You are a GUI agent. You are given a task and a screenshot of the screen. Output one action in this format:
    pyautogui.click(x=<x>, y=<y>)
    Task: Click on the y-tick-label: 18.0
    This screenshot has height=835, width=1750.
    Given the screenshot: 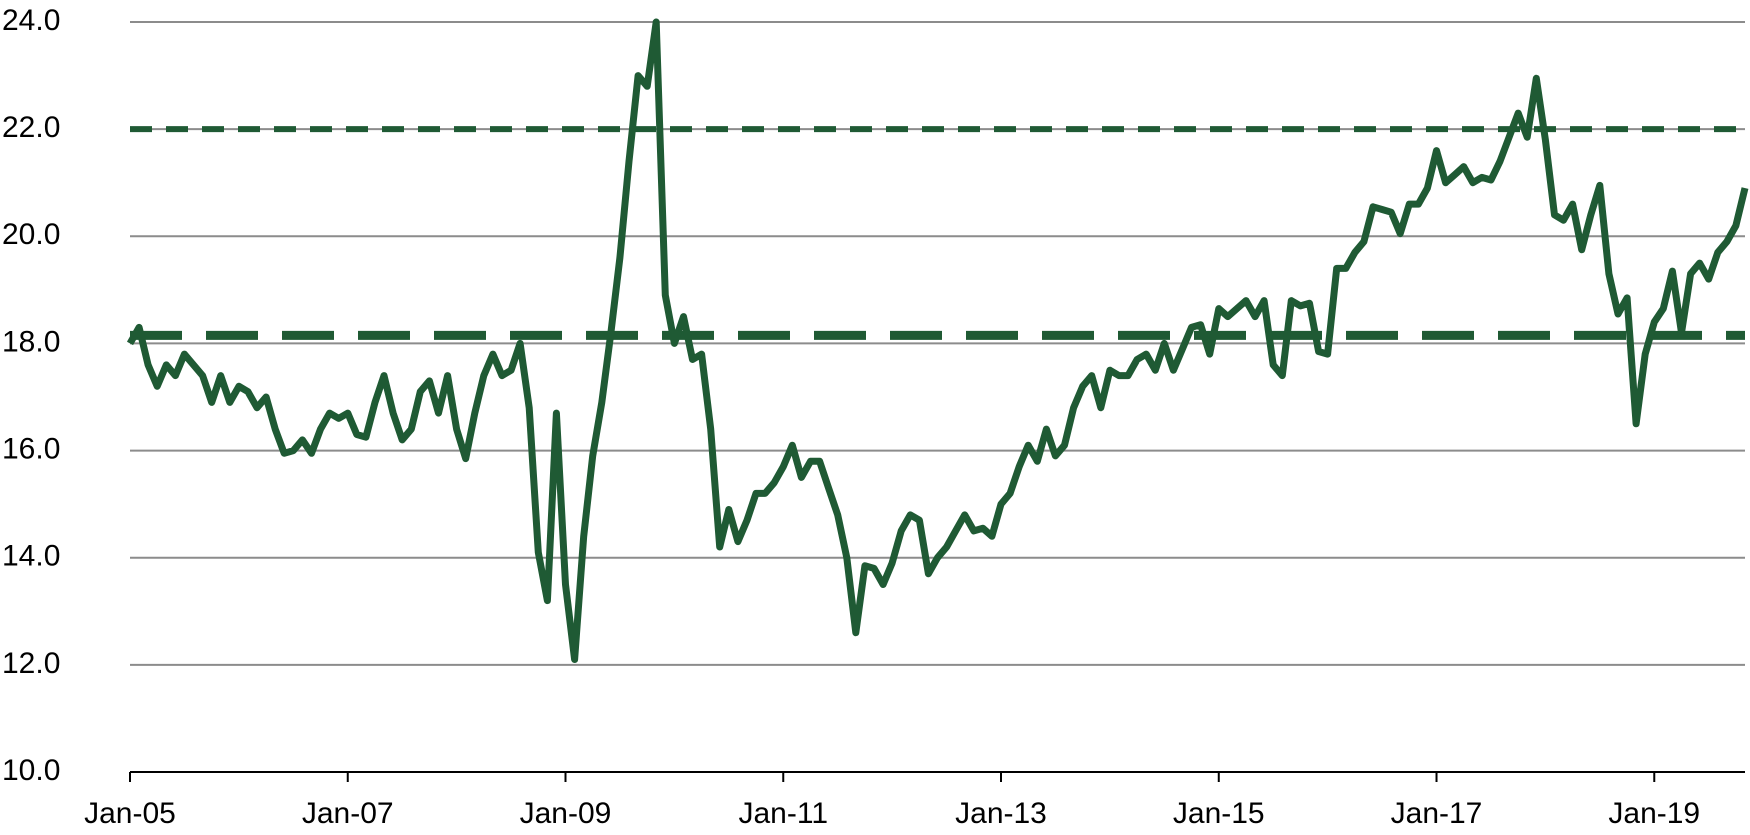 What is the action you would take?
    pyautogui.click(x=31, y=341)
    